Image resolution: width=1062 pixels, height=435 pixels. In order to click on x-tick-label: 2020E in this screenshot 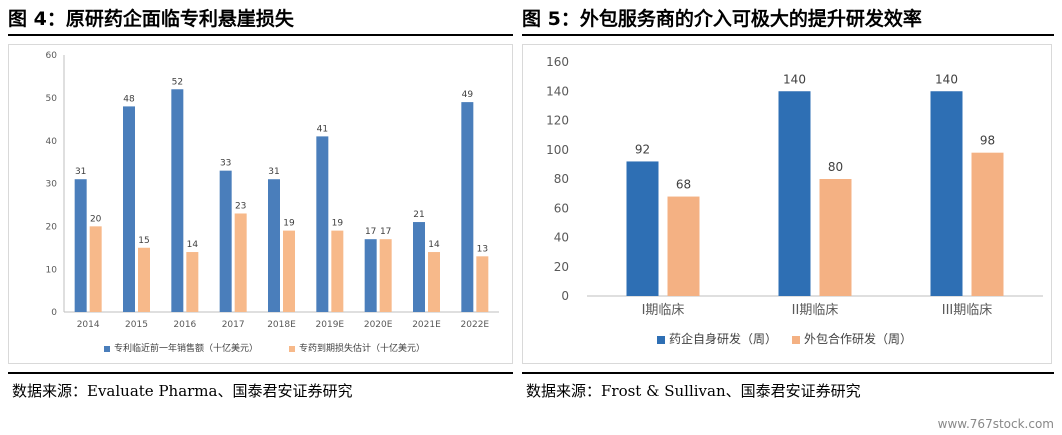, I will do `click(378, 325)`.